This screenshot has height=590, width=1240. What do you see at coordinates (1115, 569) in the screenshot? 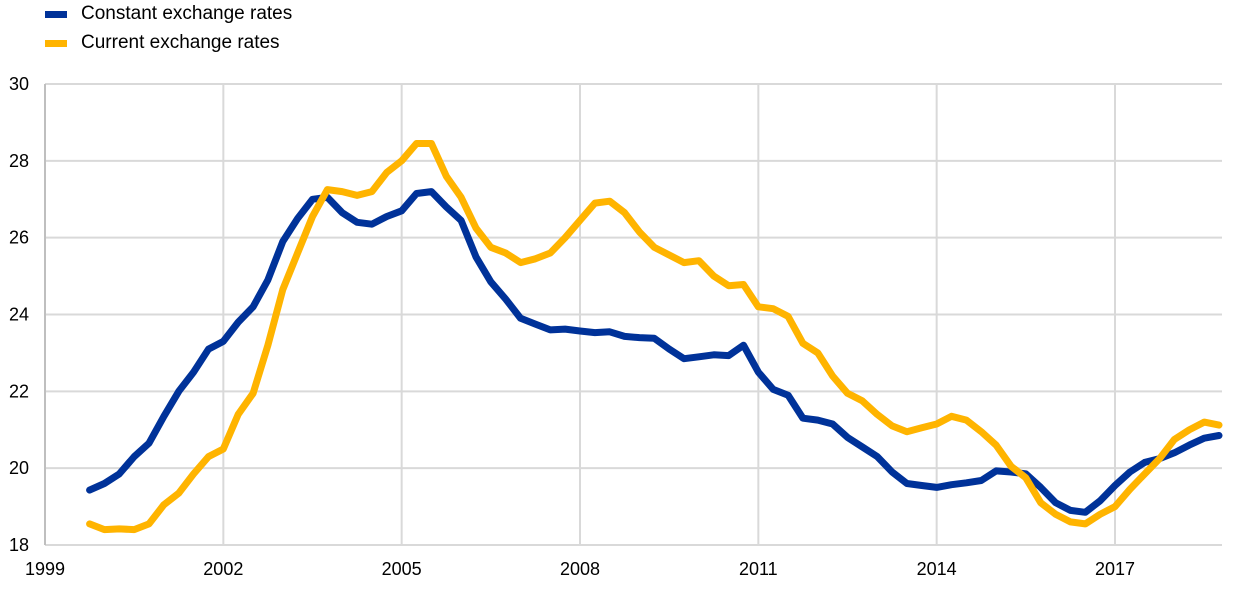
I see `x-tick-label: 2017` at bounding box center [1115, 569].